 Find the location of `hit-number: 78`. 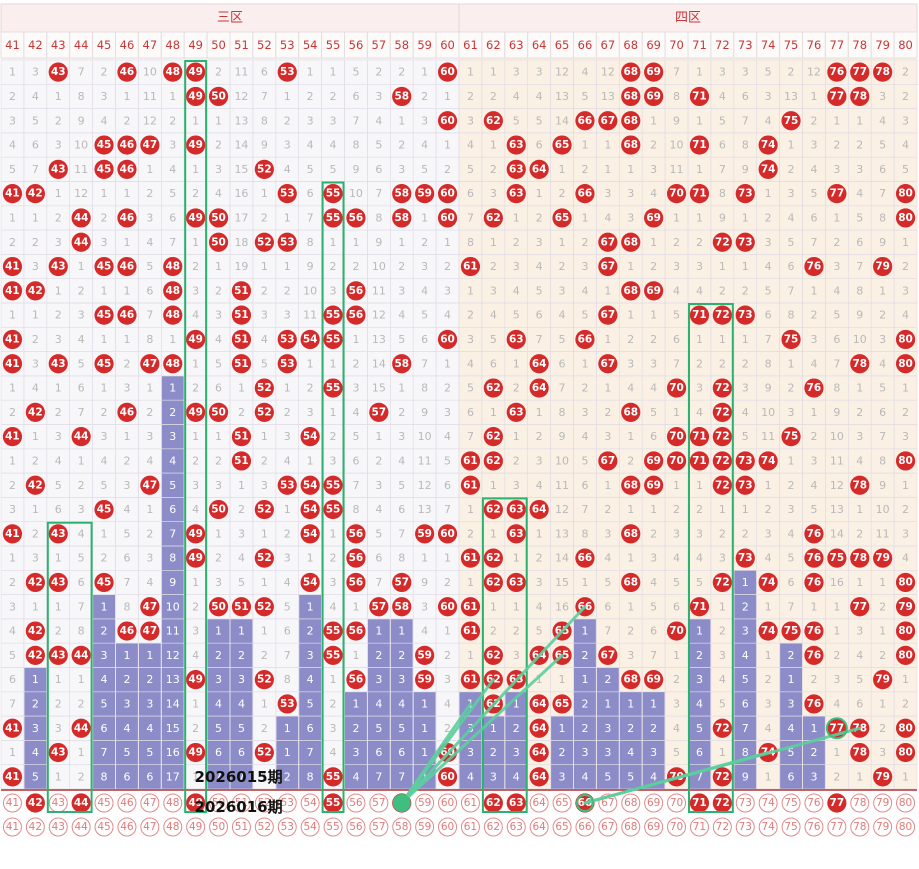

hit-number: 78 is located at coordinates (882, 72).